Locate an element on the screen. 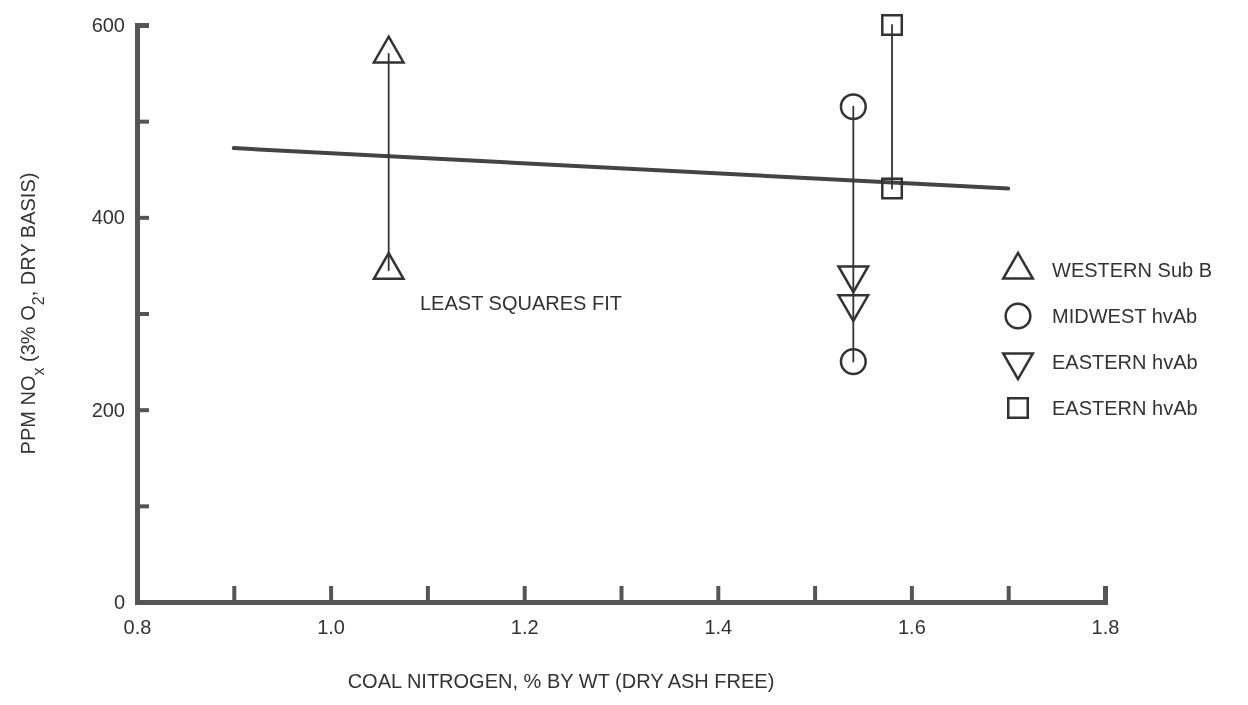 This screenshot has width=1248, height=705. x-tick-label: 0.8 is located at coordinates (137, 627).